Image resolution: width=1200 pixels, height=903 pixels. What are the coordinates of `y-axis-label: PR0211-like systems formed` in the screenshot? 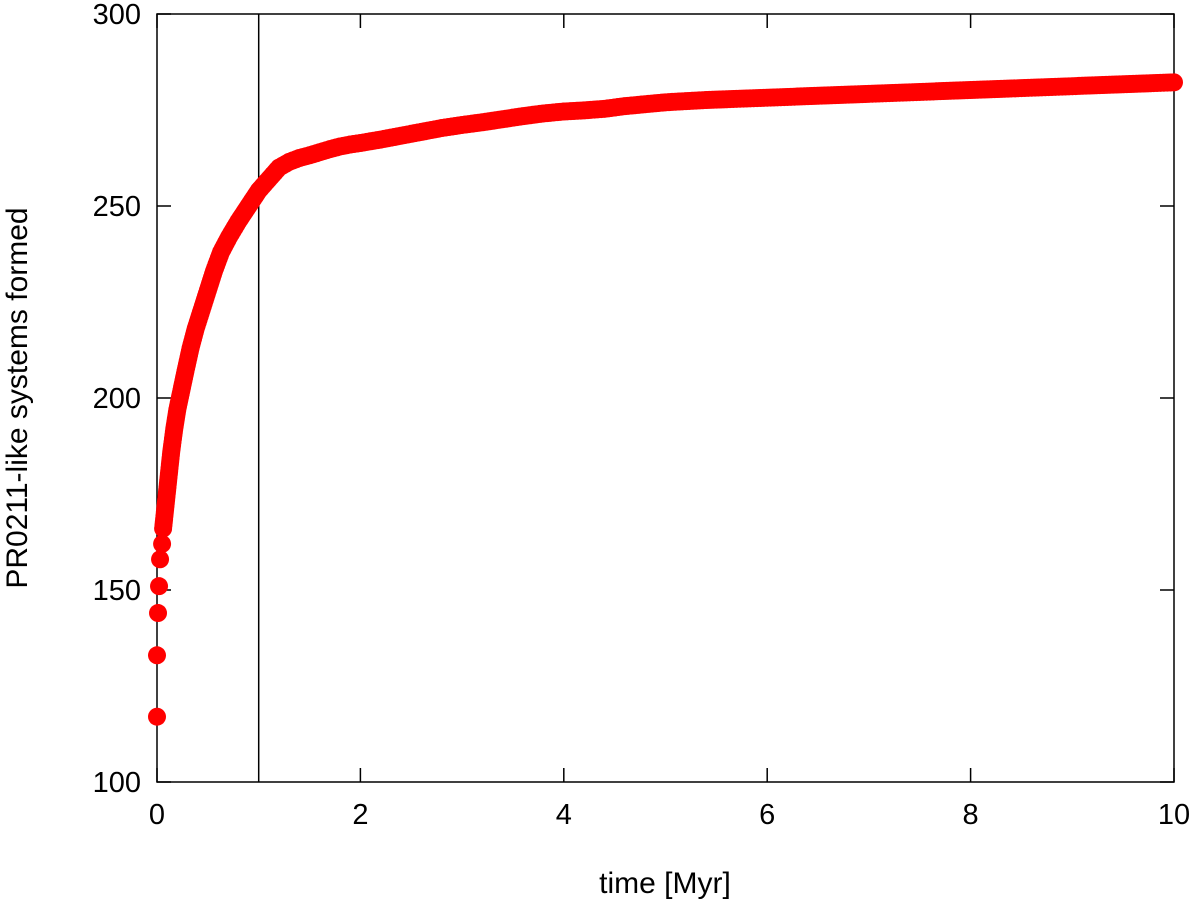 It's located at (17, 397).